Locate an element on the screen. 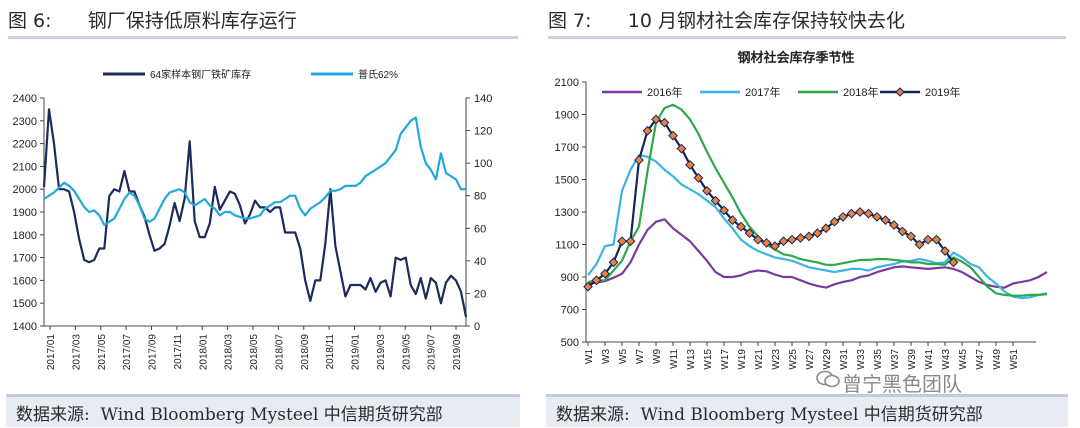 This screenshot has width=1080, height=428. x-tick-label: W11 is located at coordinates (674, 359).